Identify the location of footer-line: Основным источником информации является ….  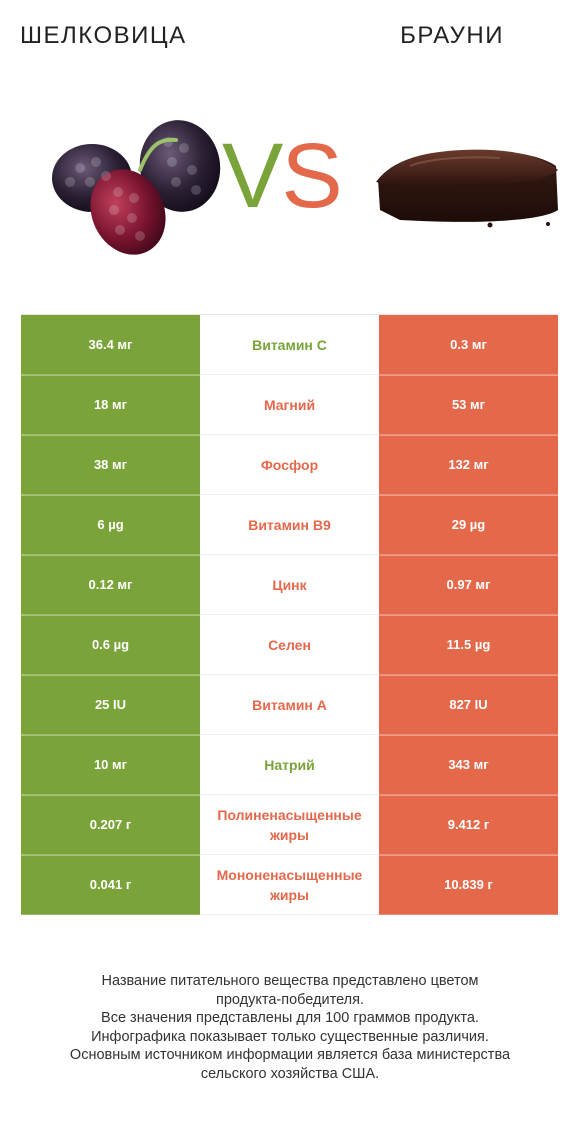
(290, 1055).